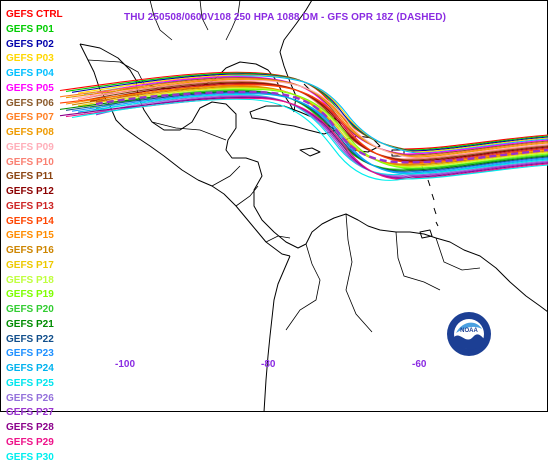 Image resolution: width=548 pixels, height=465 pixels. I want to click on coast-south-america-west, so click(277, 334).